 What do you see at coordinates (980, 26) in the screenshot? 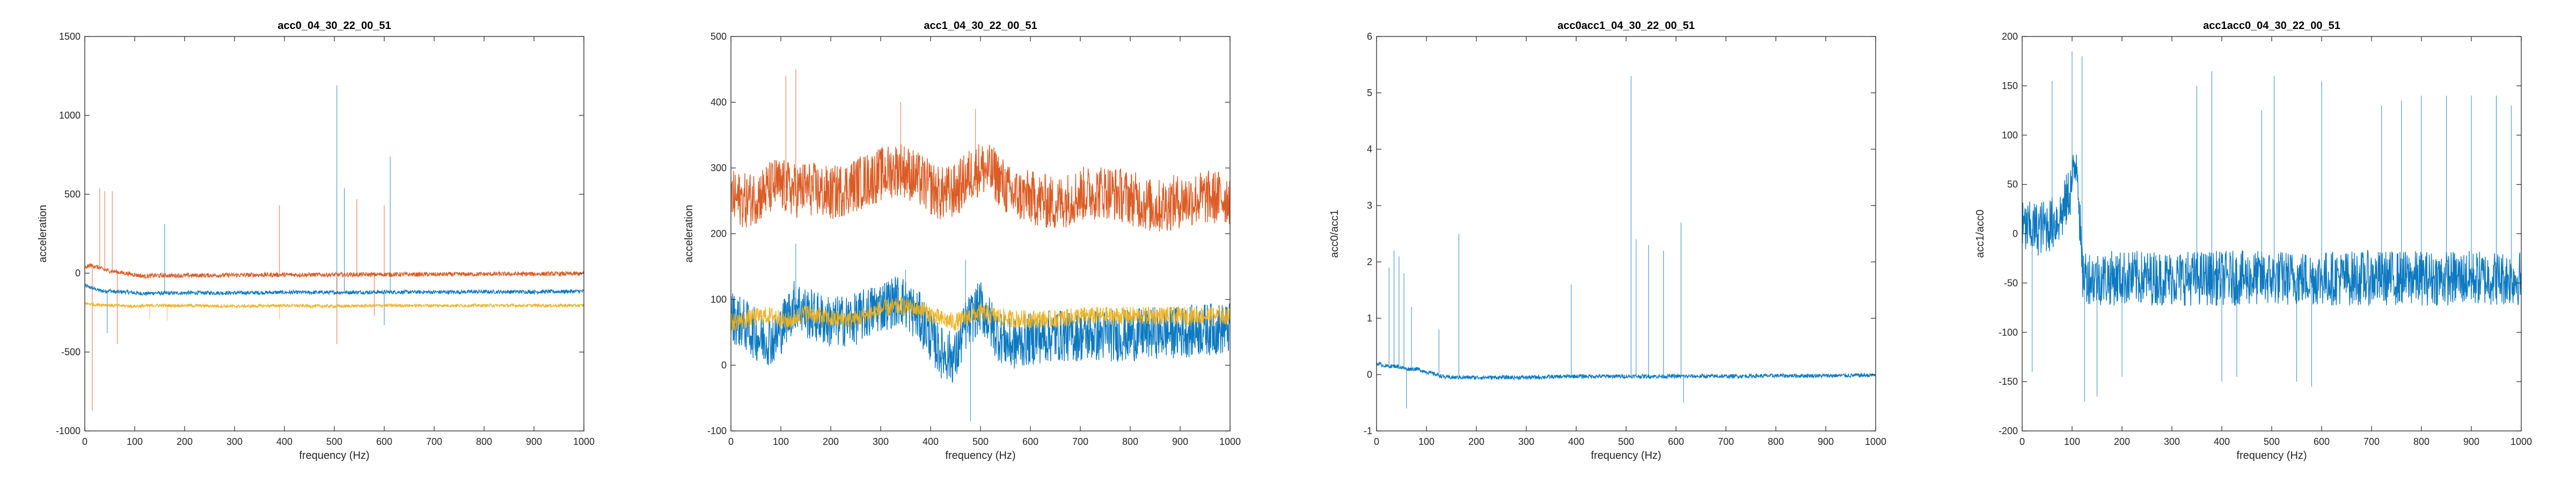
I see `chart-title: acc1_04_30_22_00_51` at bounding box center [980, 26].